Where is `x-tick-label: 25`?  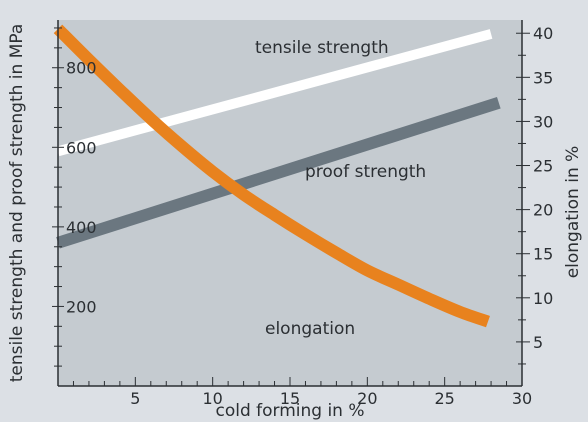
x-tick-label: 25 is located at coordinates (444, 398).